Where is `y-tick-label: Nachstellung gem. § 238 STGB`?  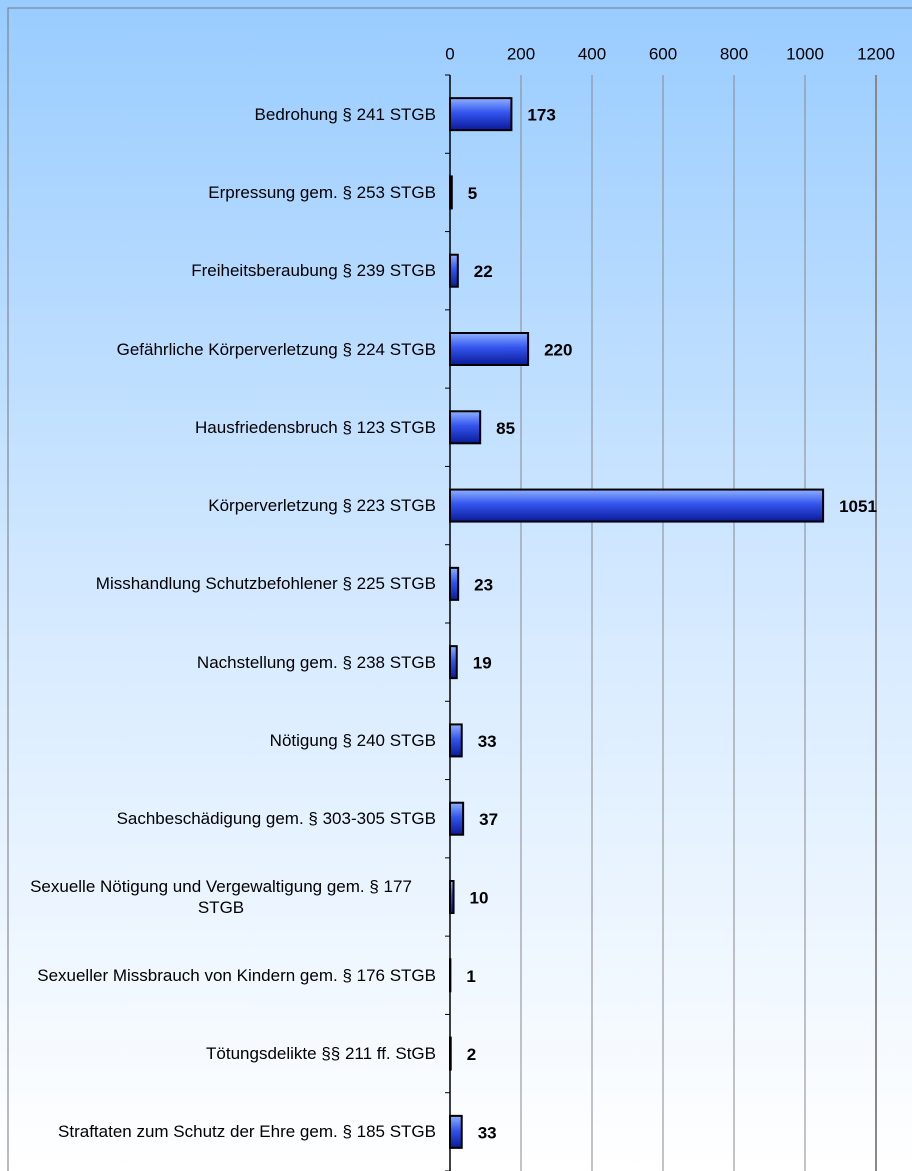
y-tick-label: Nachstellung gem. § 238 STGB is located at coordinates (221, 662).